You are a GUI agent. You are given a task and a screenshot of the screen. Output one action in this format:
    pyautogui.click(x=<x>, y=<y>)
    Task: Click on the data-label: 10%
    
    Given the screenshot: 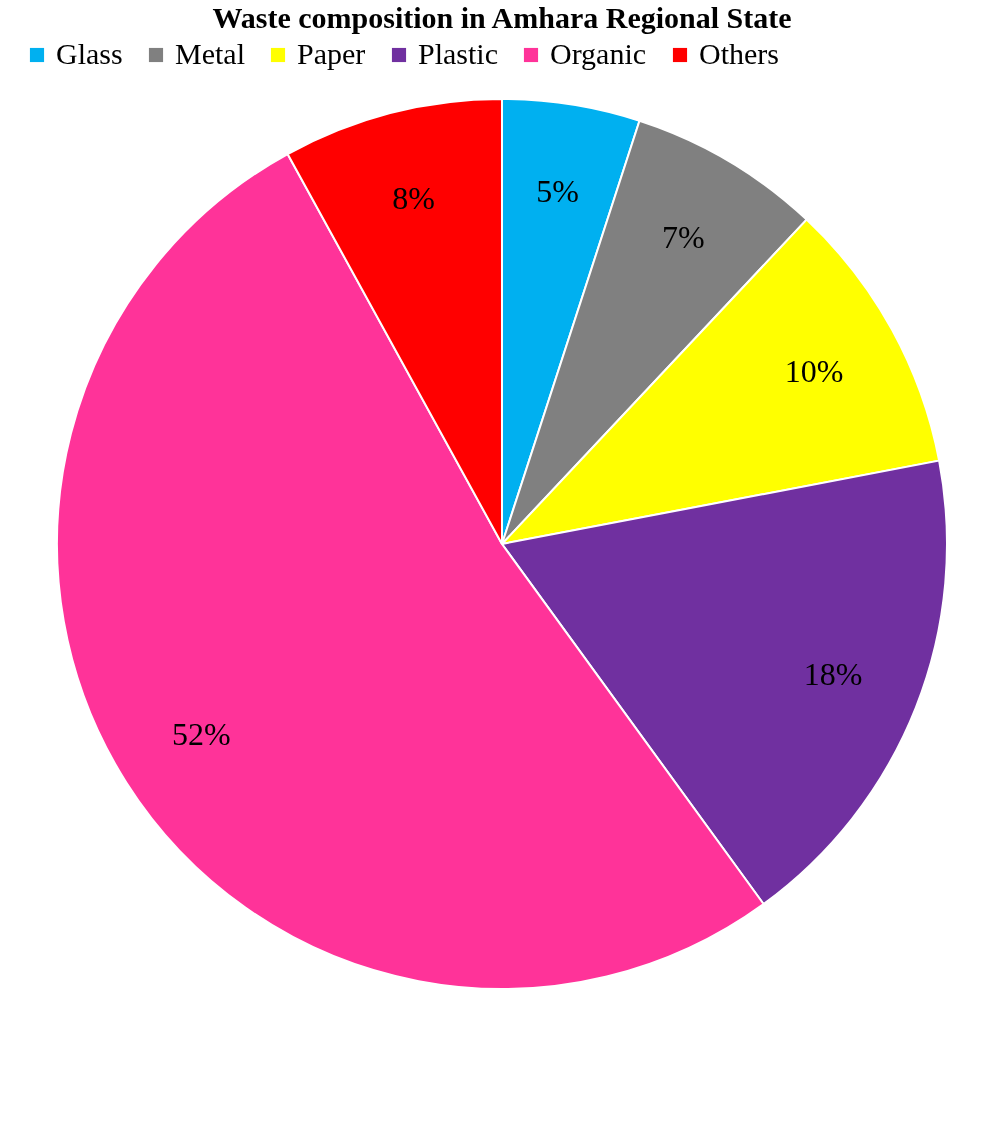 What is the action you would take?
    pyautogui.click(x=814, y=371)
    